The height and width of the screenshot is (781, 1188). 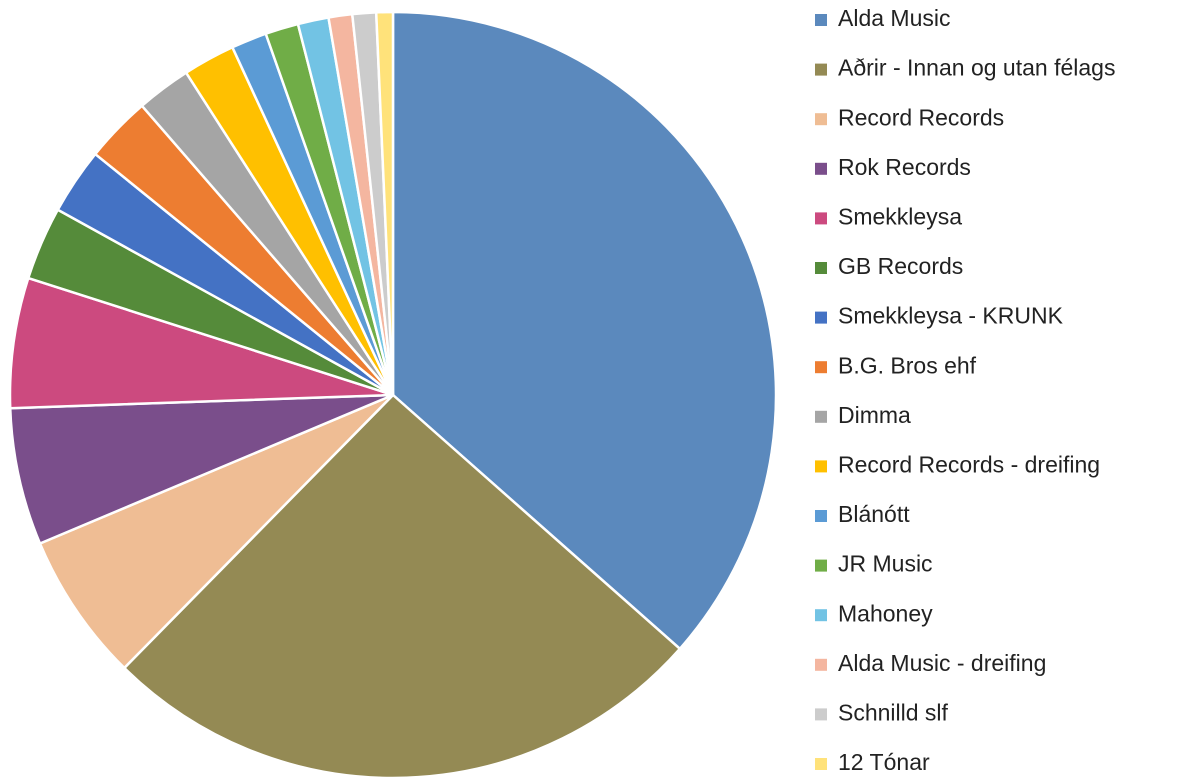 What do you see at coordinates (907, 365) in the screenshot?
I see `legend-label: B.G. Bros ehf` at bounding box center [907, 365].